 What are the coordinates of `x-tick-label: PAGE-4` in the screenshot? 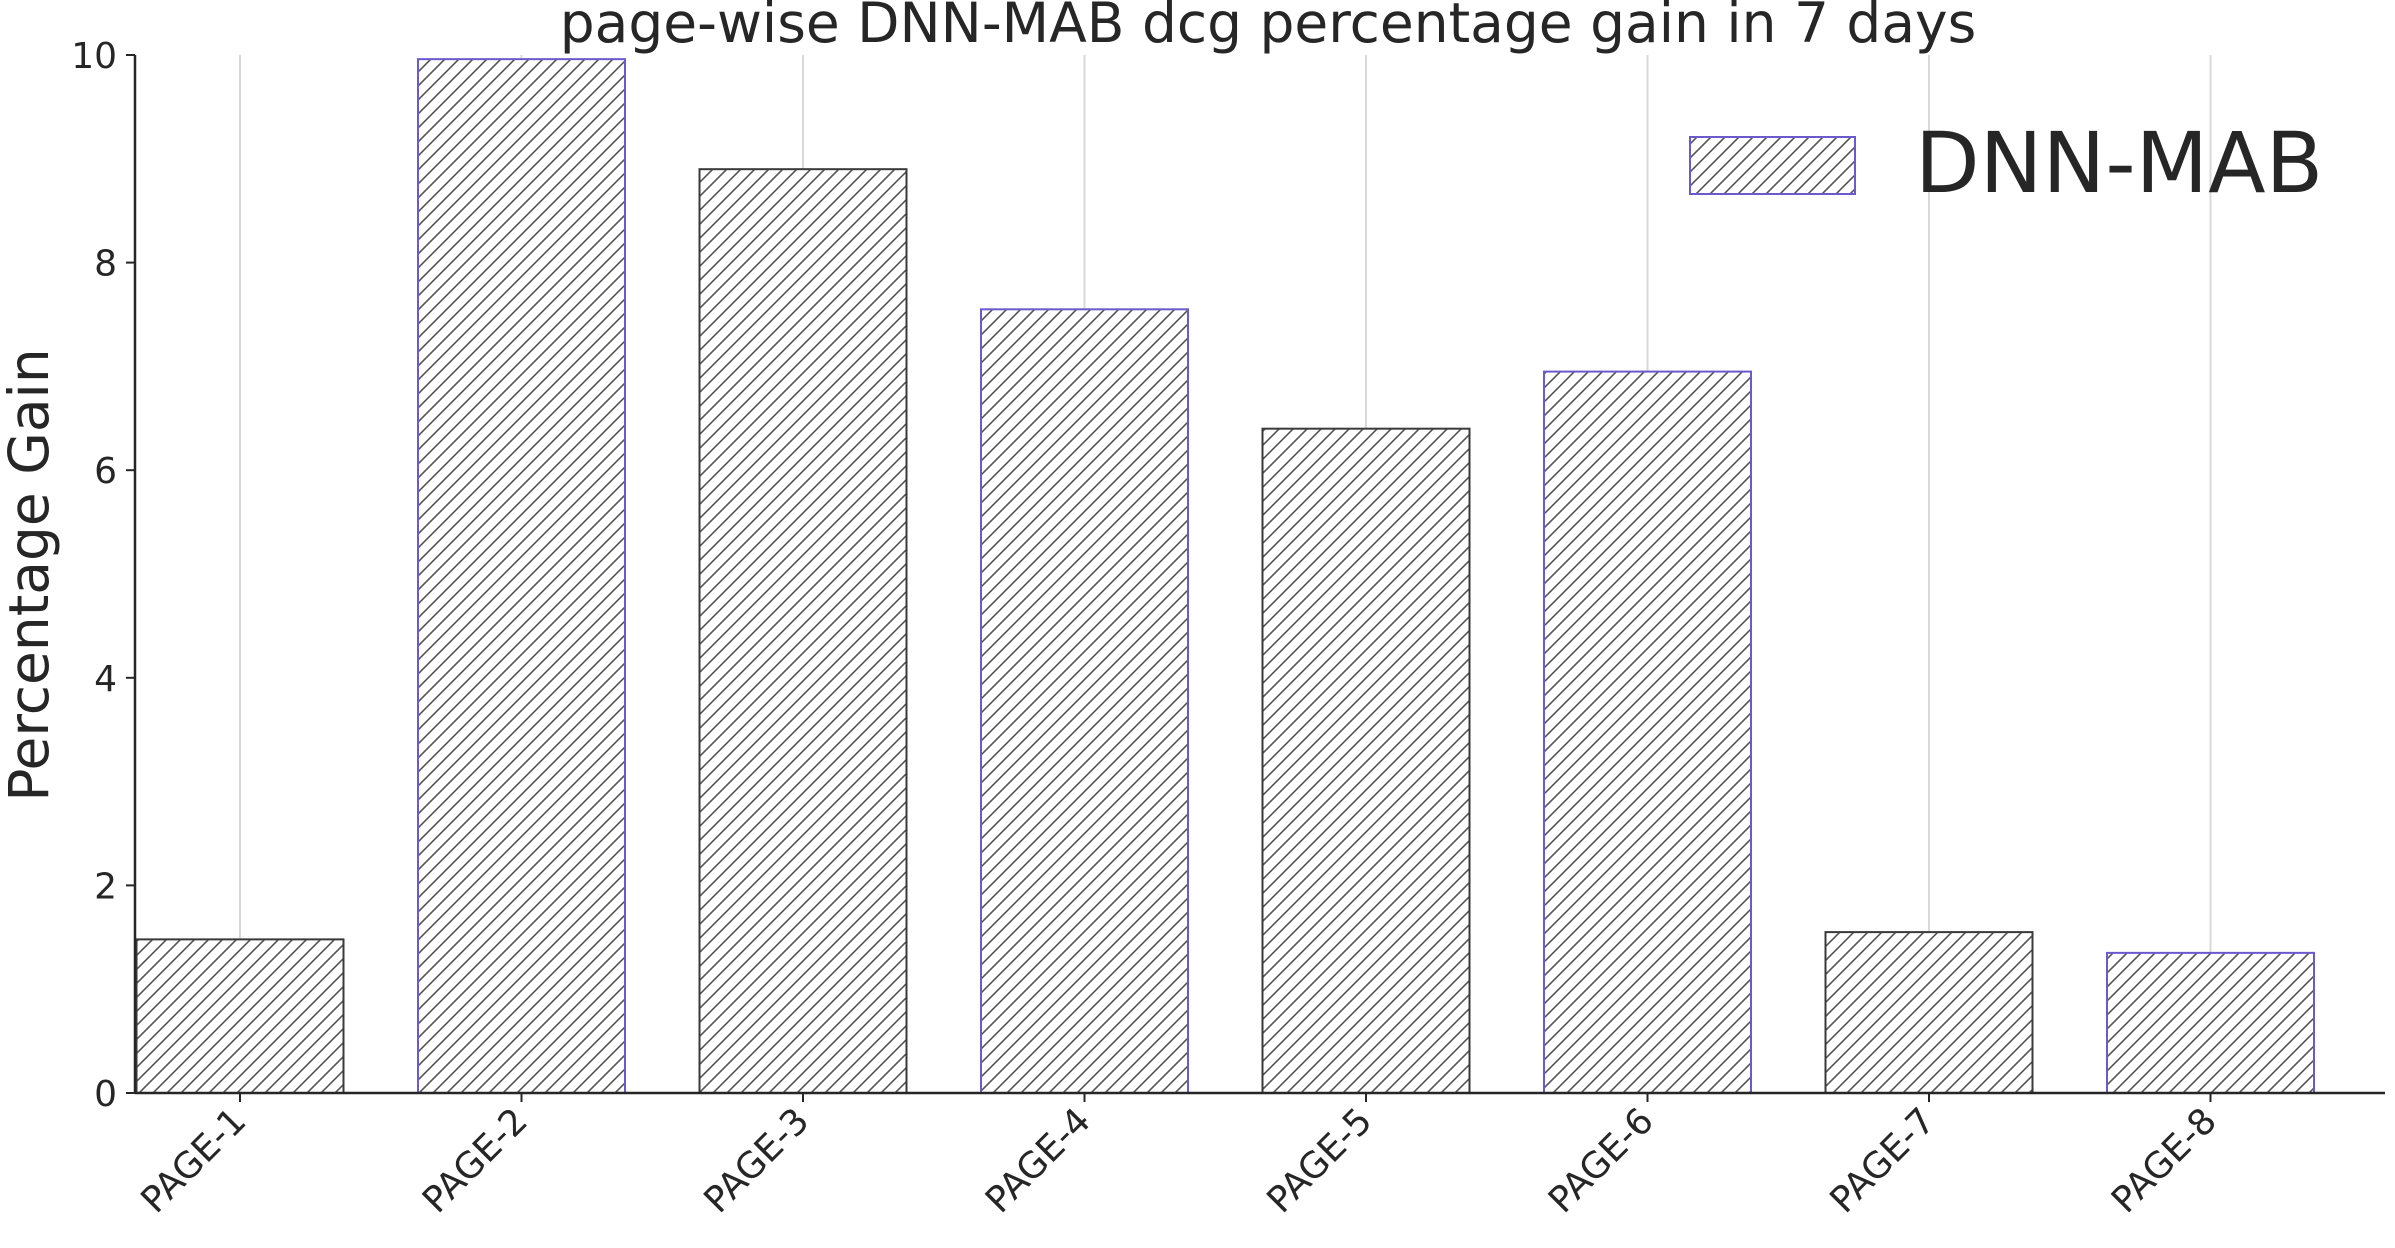 It's located at (1038, 1160).